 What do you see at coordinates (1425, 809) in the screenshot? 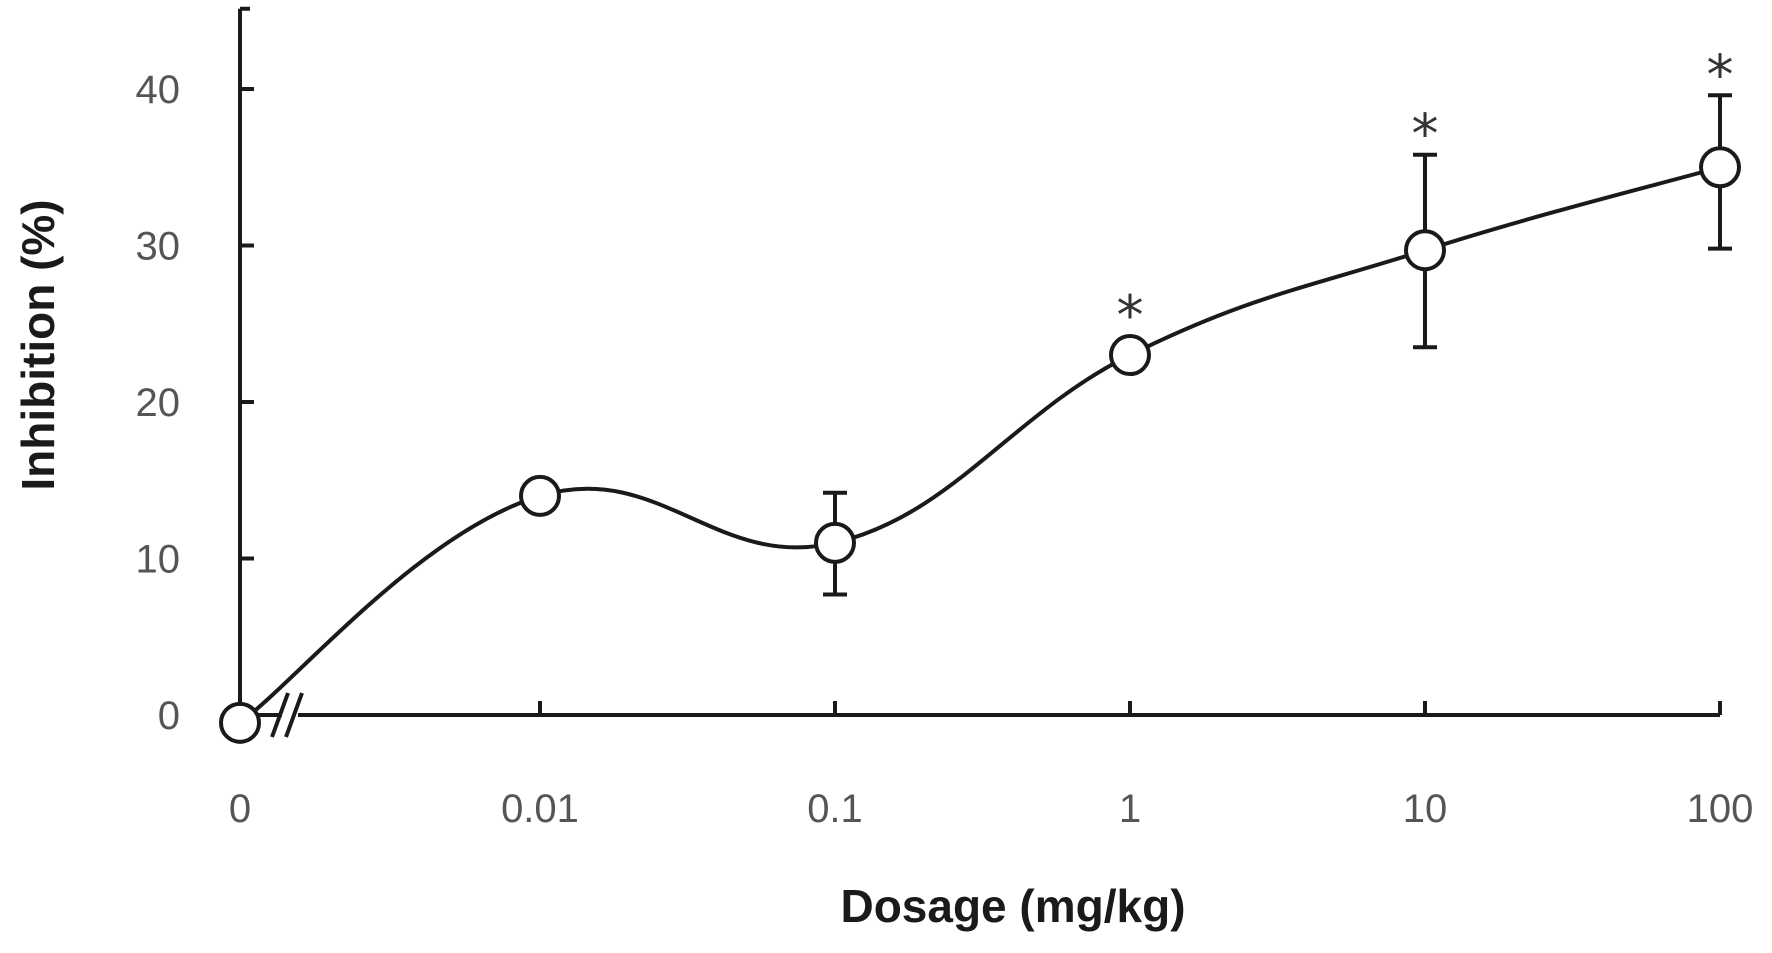
I see `x-tick-label: 10` at bounding box center [1425, 809].